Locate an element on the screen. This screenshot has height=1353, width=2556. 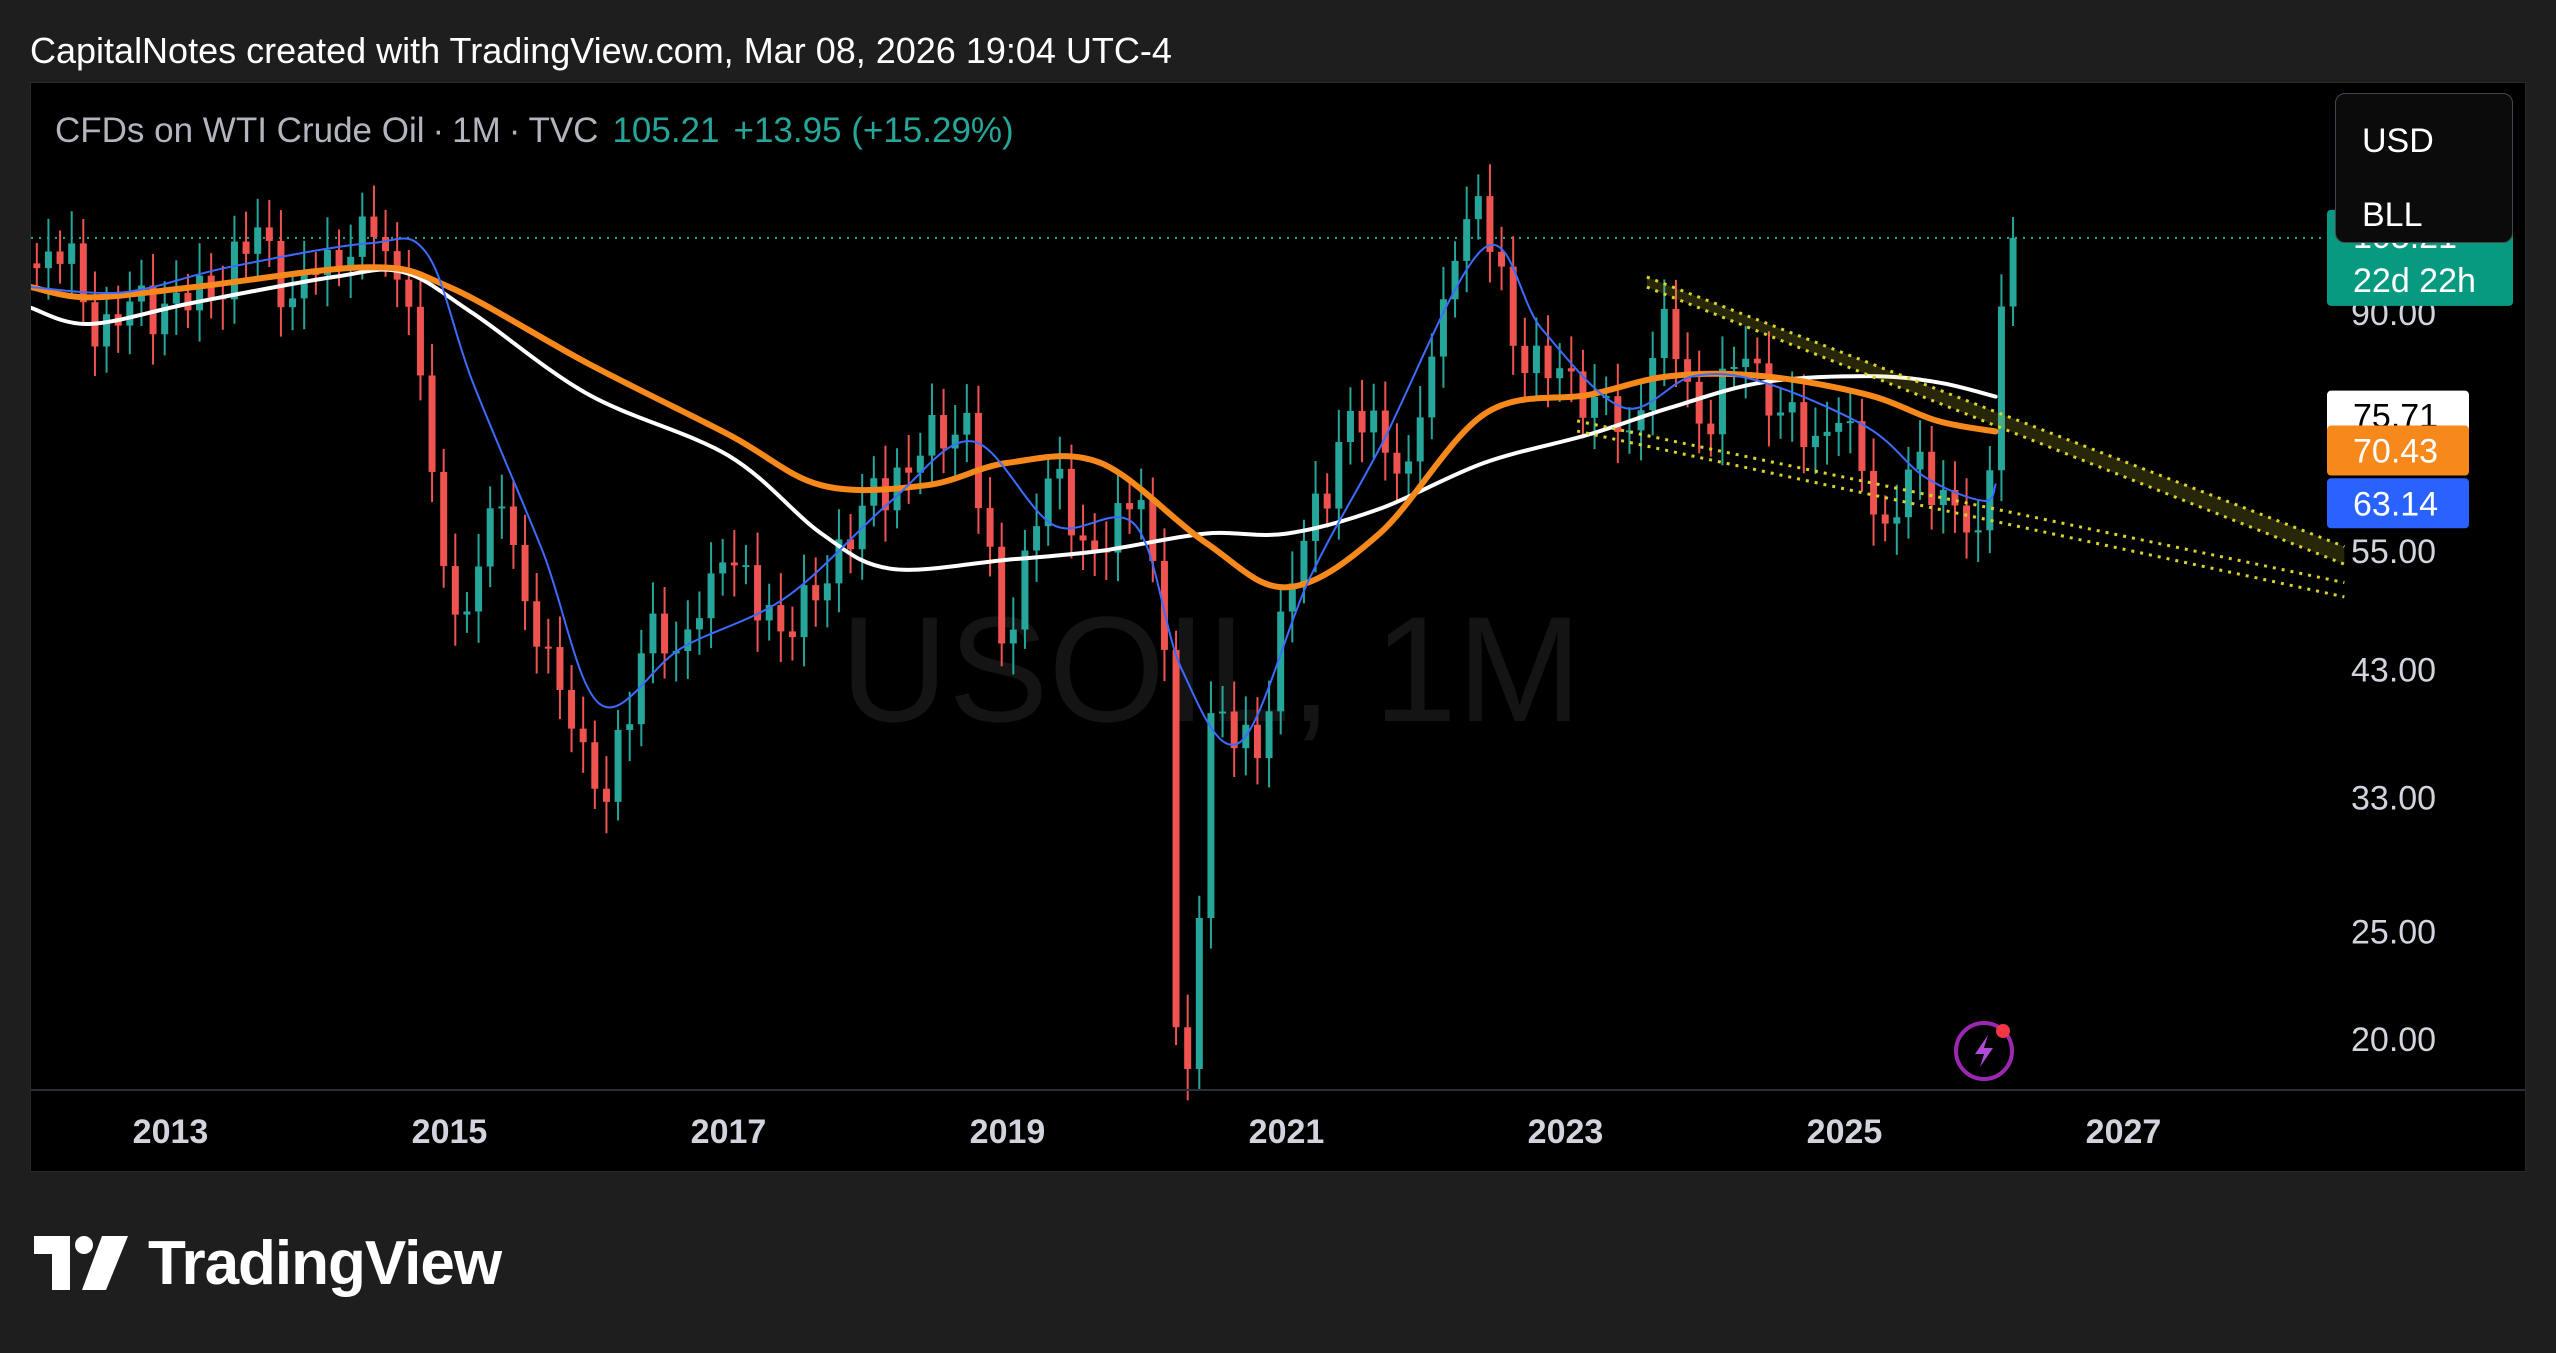
y-tick-label: 25.00 is located at coordinates (2393, 932).